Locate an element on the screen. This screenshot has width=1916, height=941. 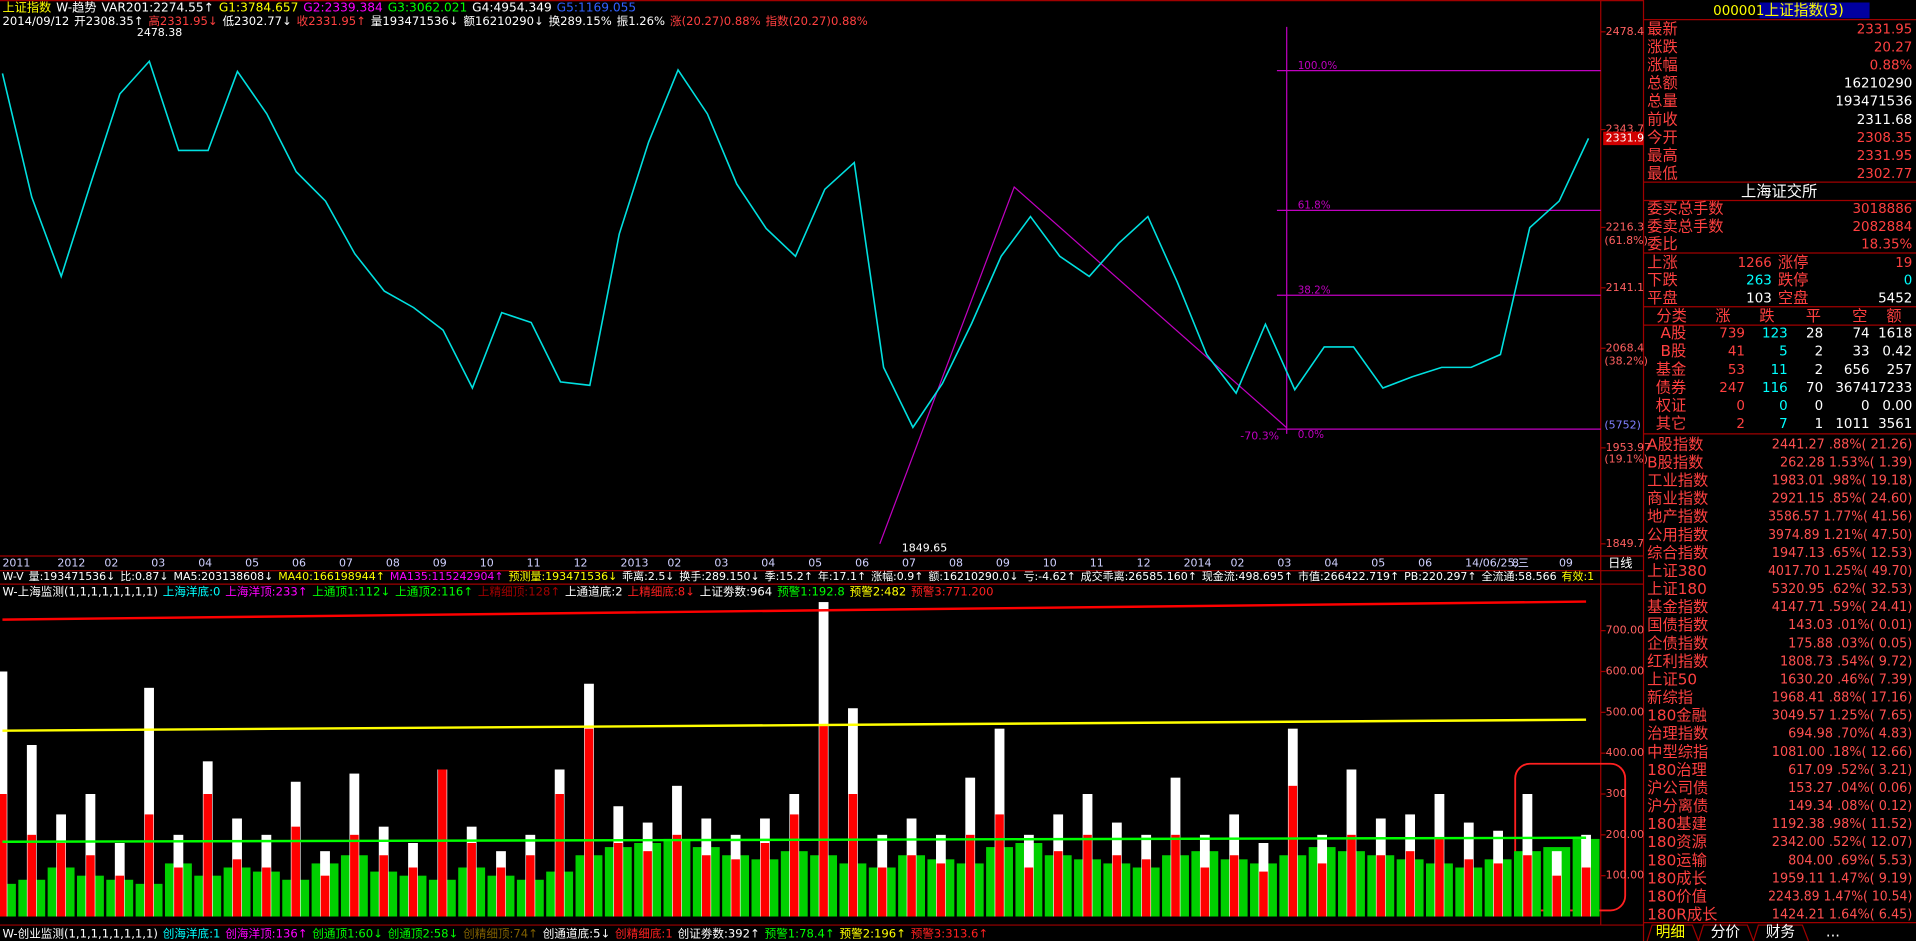
table-cell: 7 is located at coordinates (1783, 424).